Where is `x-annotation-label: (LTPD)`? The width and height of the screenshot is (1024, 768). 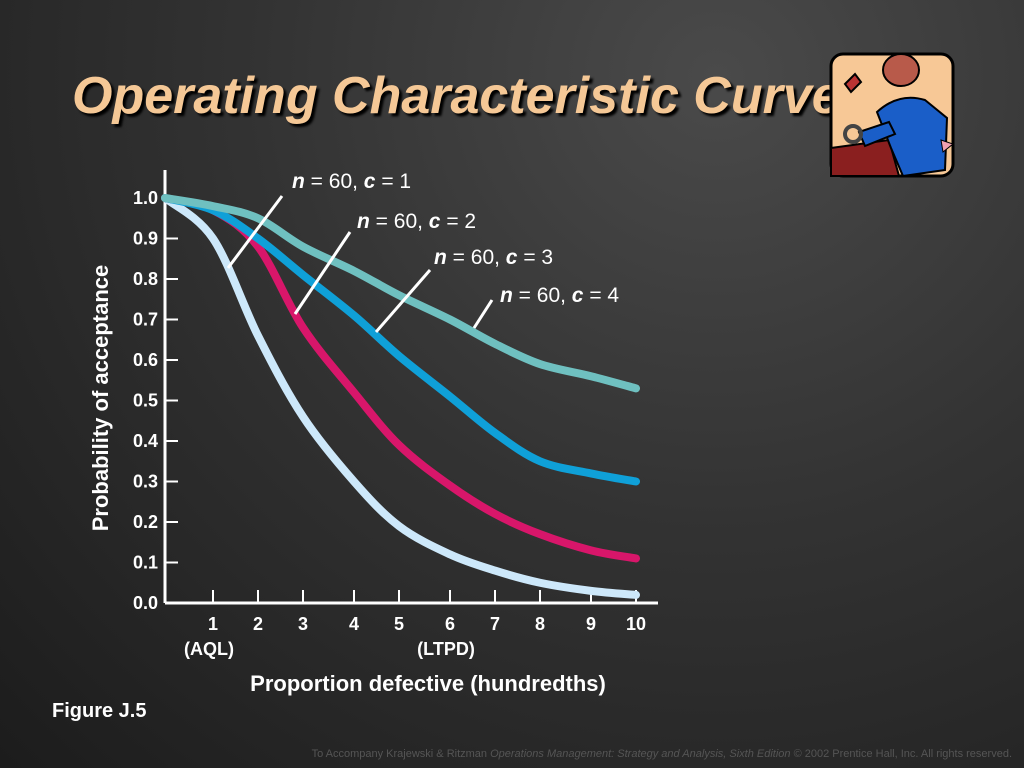
x-annotation-label: (LTPD) is located at coordinates (446, 649).